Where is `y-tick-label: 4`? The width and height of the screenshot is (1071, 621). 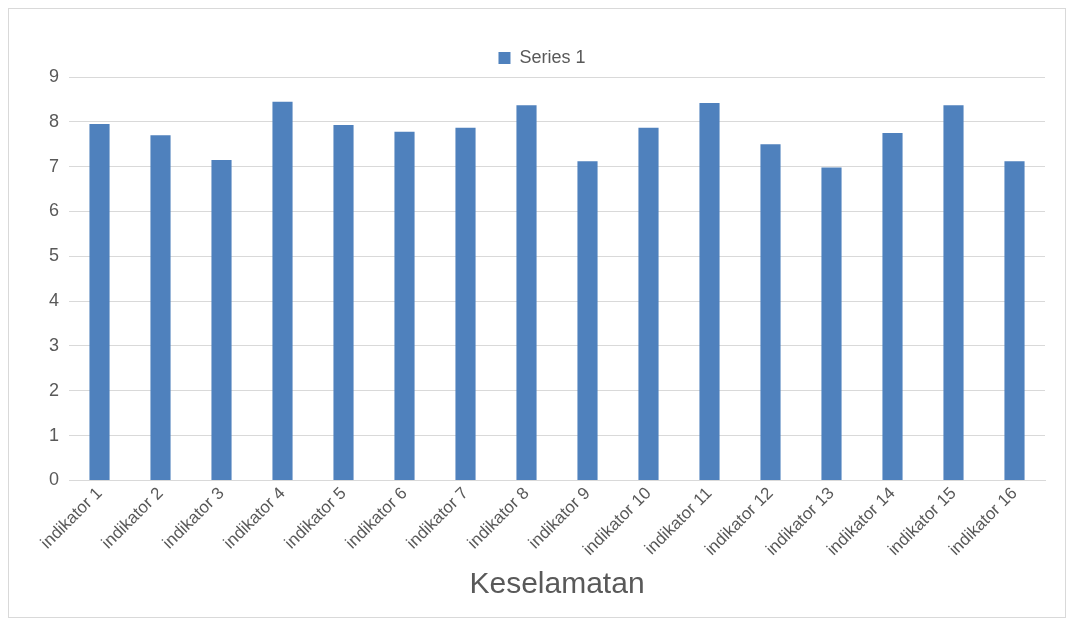
y-tick-label: 4 is located at coordinates (54, 300).